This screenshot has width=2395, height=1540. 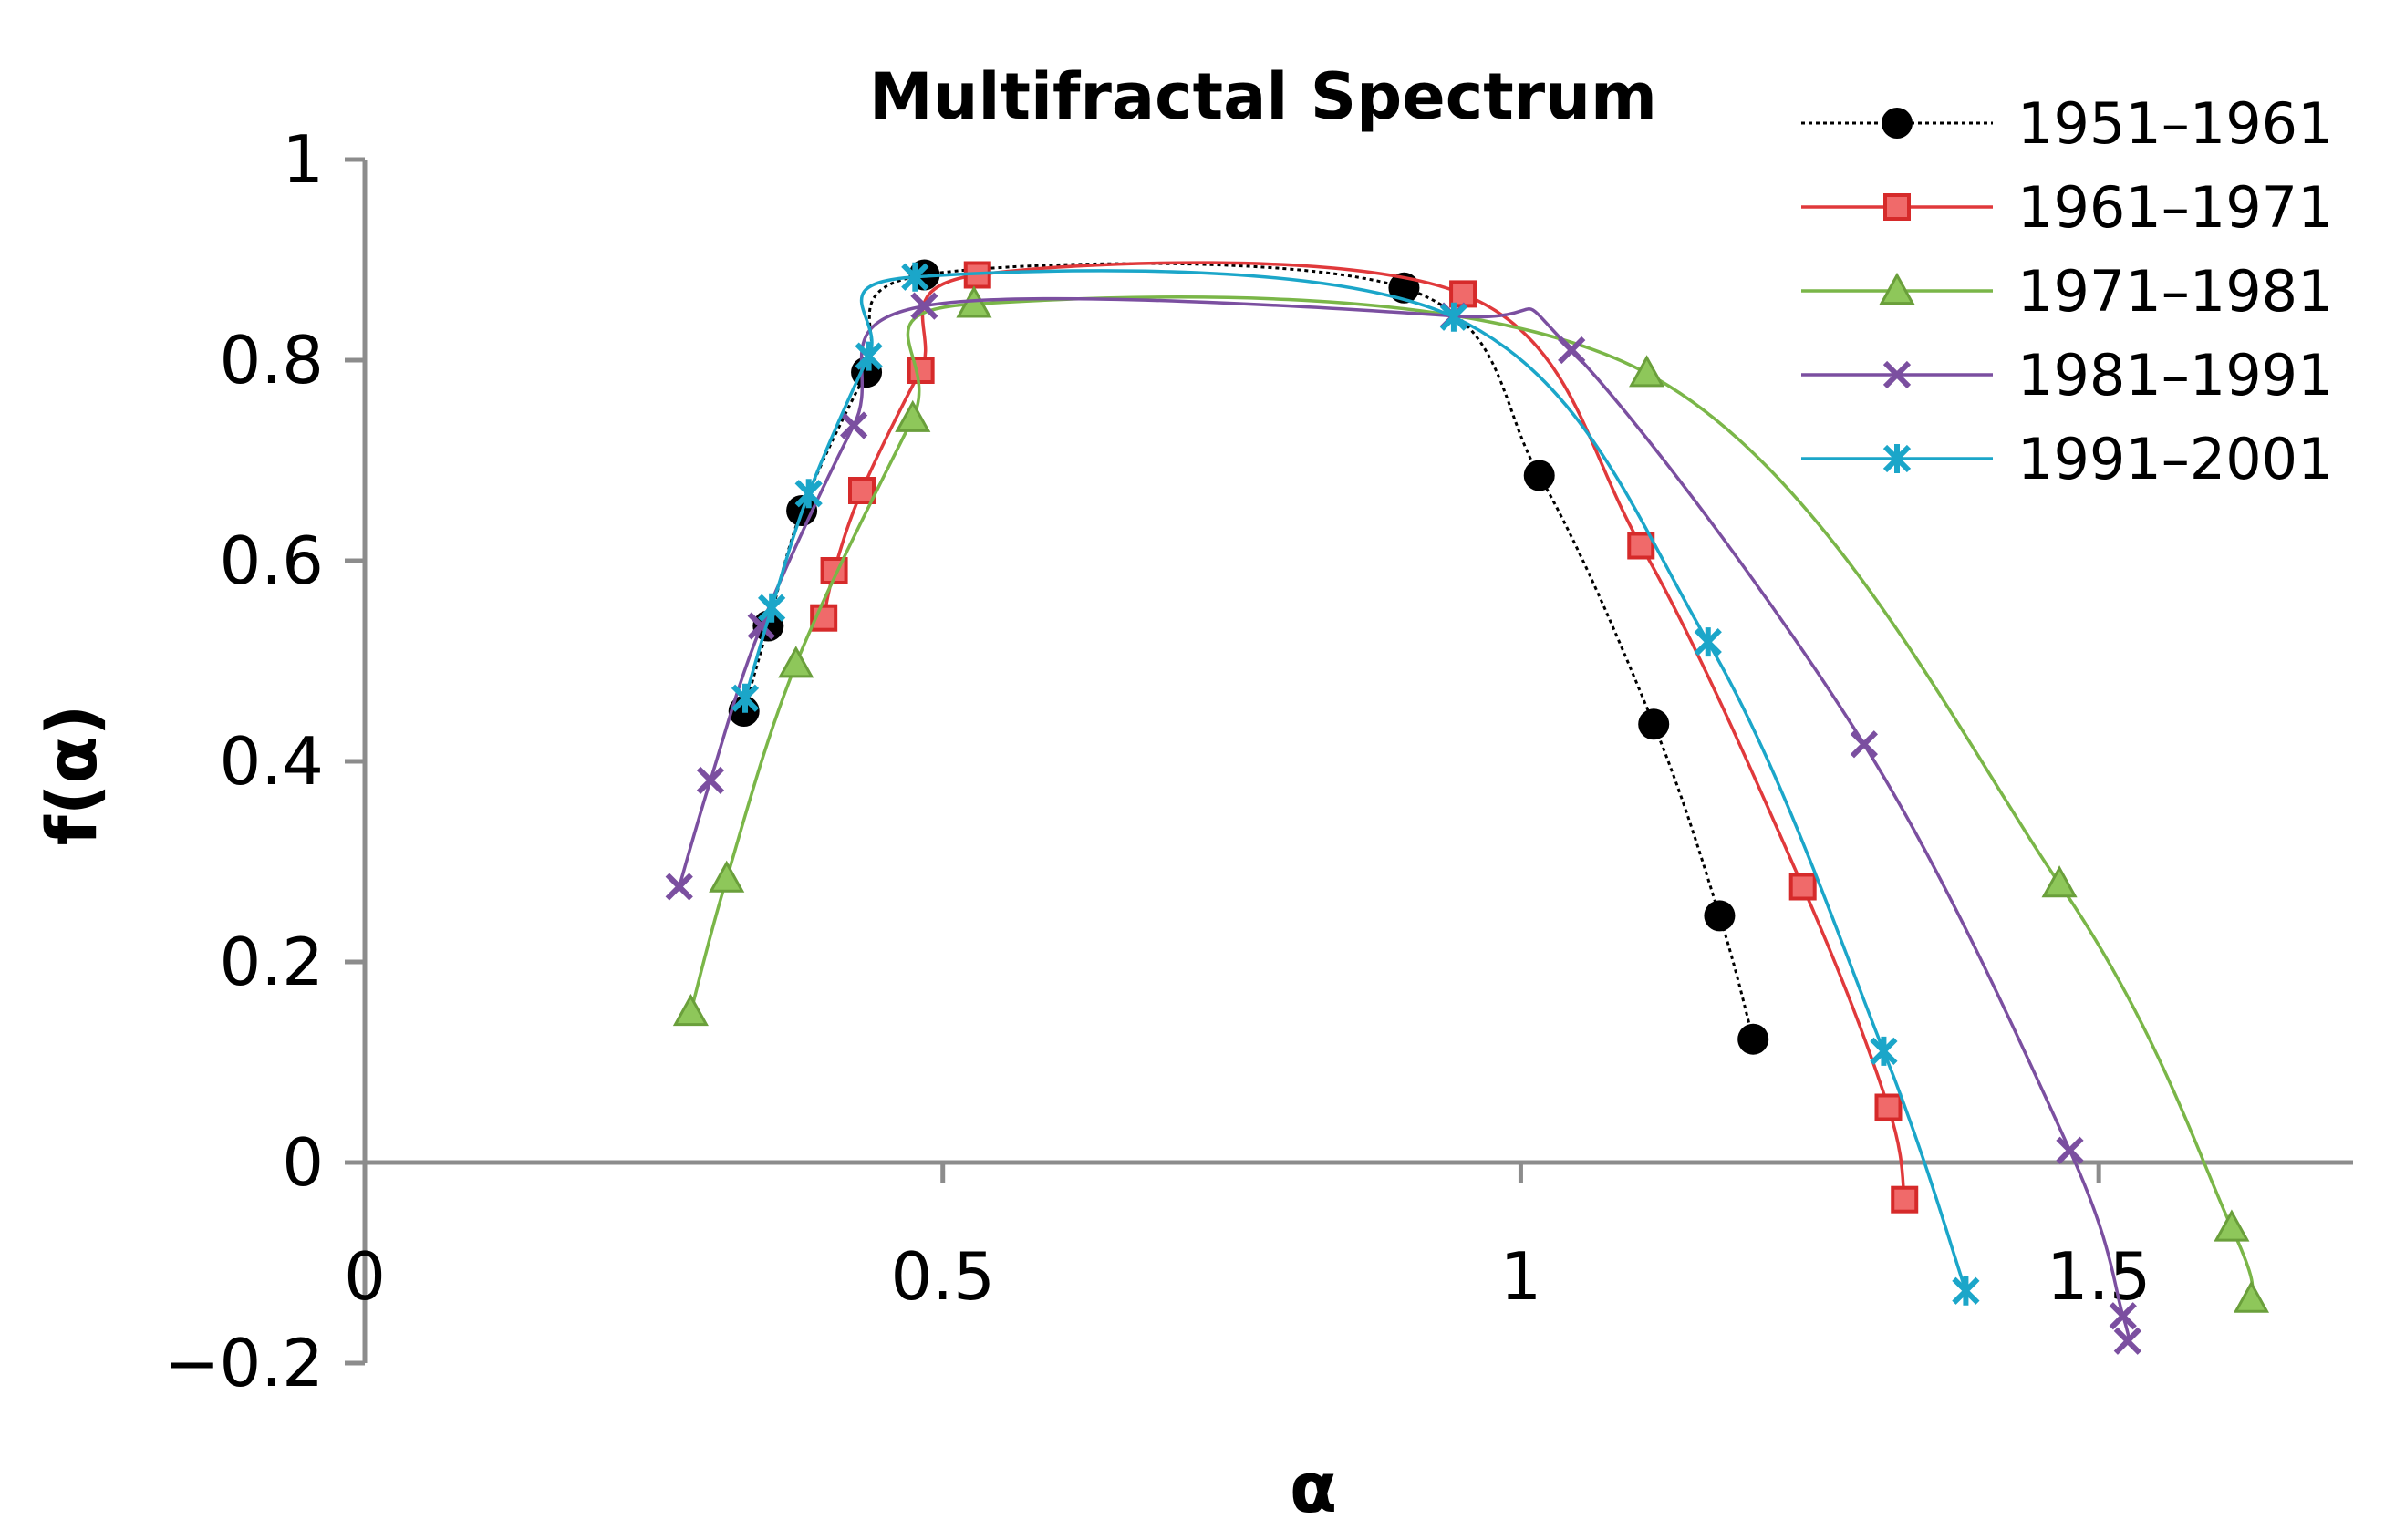 I want to click on legend-label: 1961–1971, so click(x=2175, y=207).